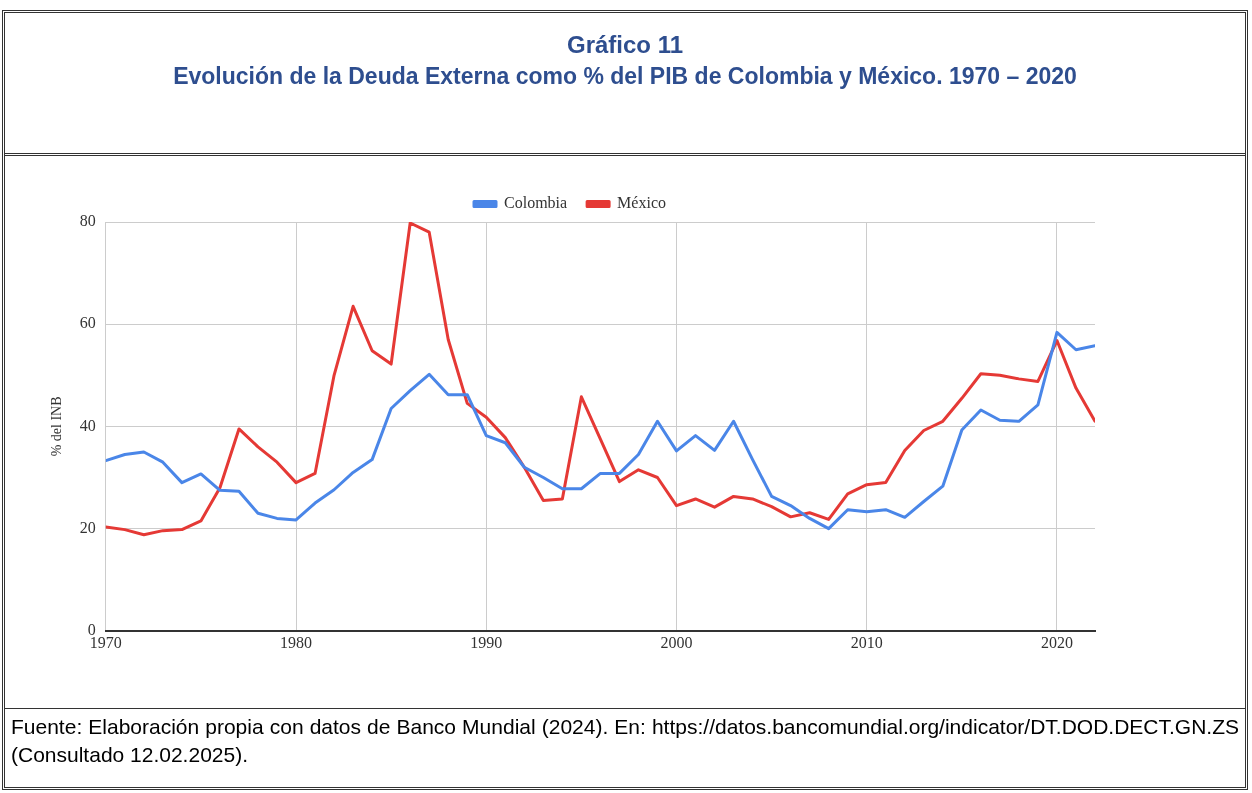 The width and height of the screenshot is (1252, 793). Describe the element at coordinates (676, 642) in the screenshot. I see `x-tick-label: 2000` at that location.